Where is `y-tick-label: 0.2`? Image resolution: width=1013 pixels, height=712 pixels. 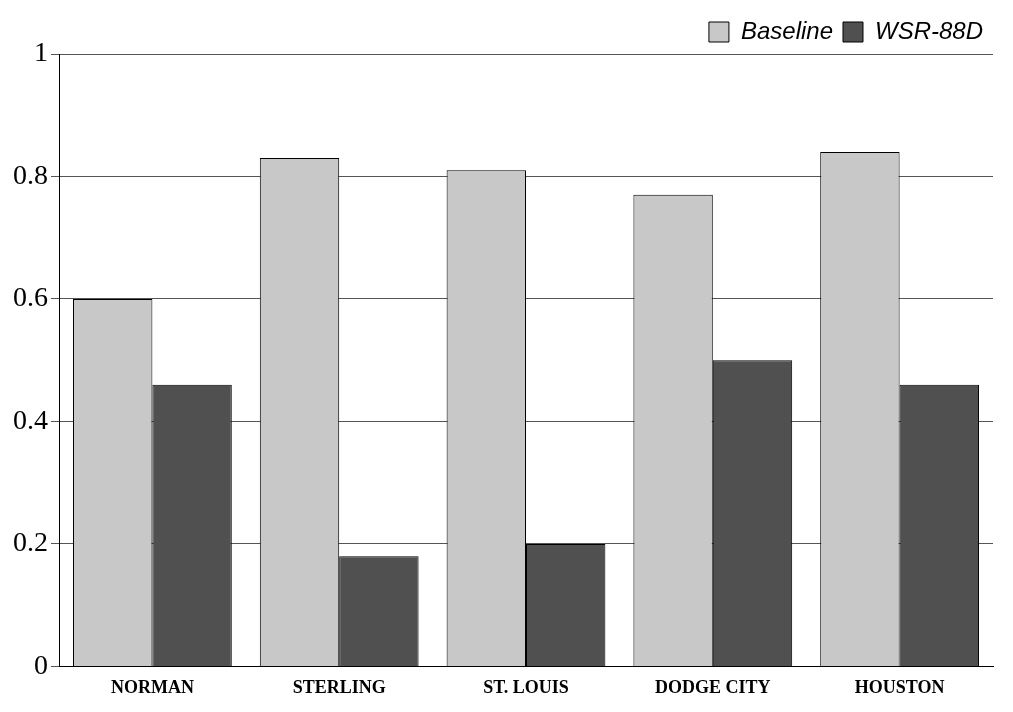
y-tick-label: 0.2 is located at coordinates (30, 542).